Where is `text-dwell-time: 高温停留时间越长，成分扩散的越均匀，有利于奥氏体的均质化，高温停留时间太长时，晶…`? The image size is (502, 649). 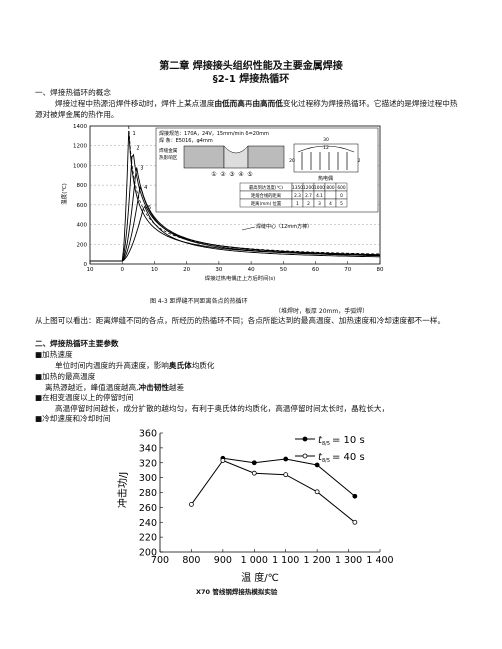
text-dwell-time: 高温停留时间越长，成分扩散的越均匀，有利于奥氏体的均质化，高温停留时间太长时，晶… is located at coordinates (222, 408).